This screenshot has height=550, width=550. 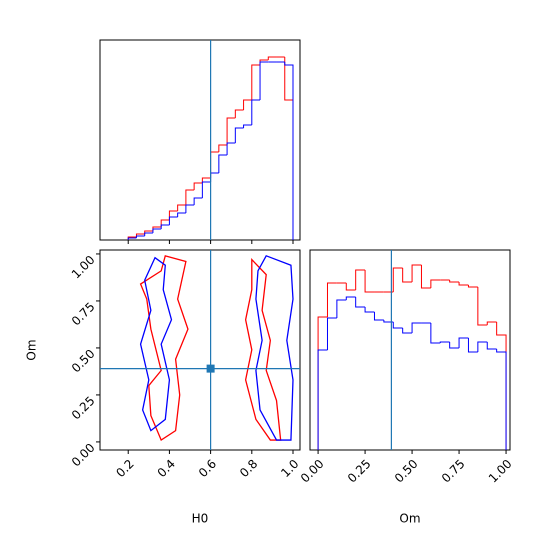 I want to click on x-tick-label: 0.2, so click(x=124, y=468).